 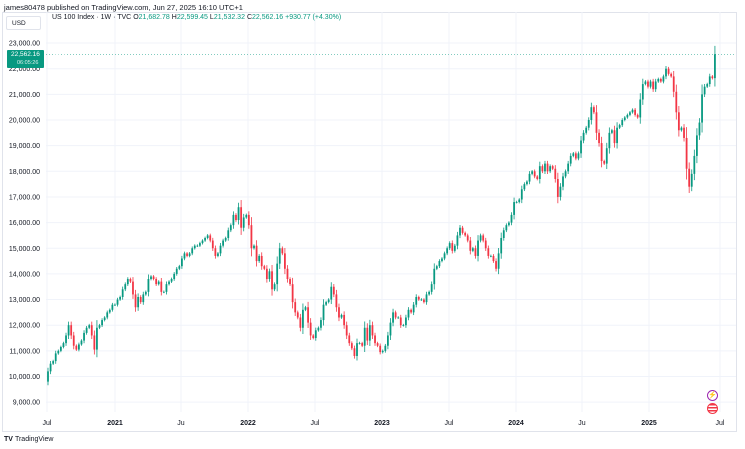 I want to click on us-flag-icon, so click(x=712, y=408).